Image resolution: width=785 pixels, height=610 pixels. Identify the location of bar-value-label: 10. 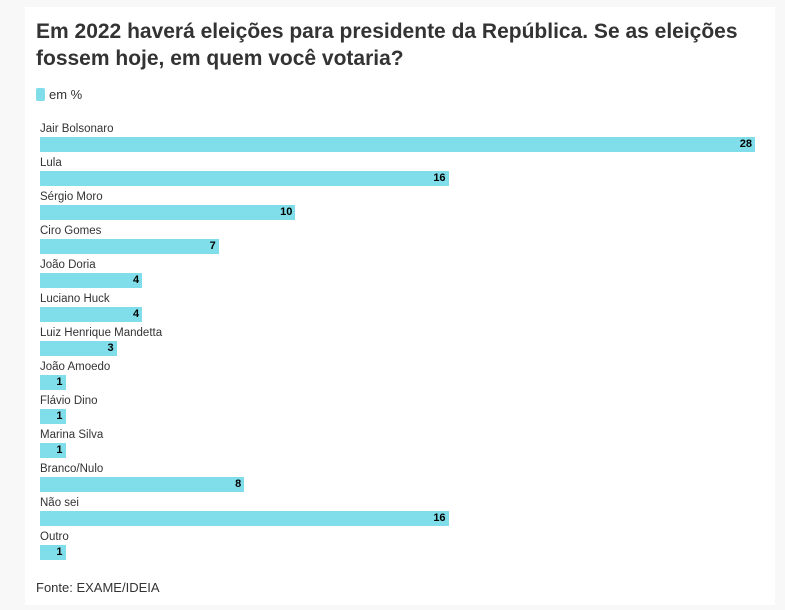
(286, 212).